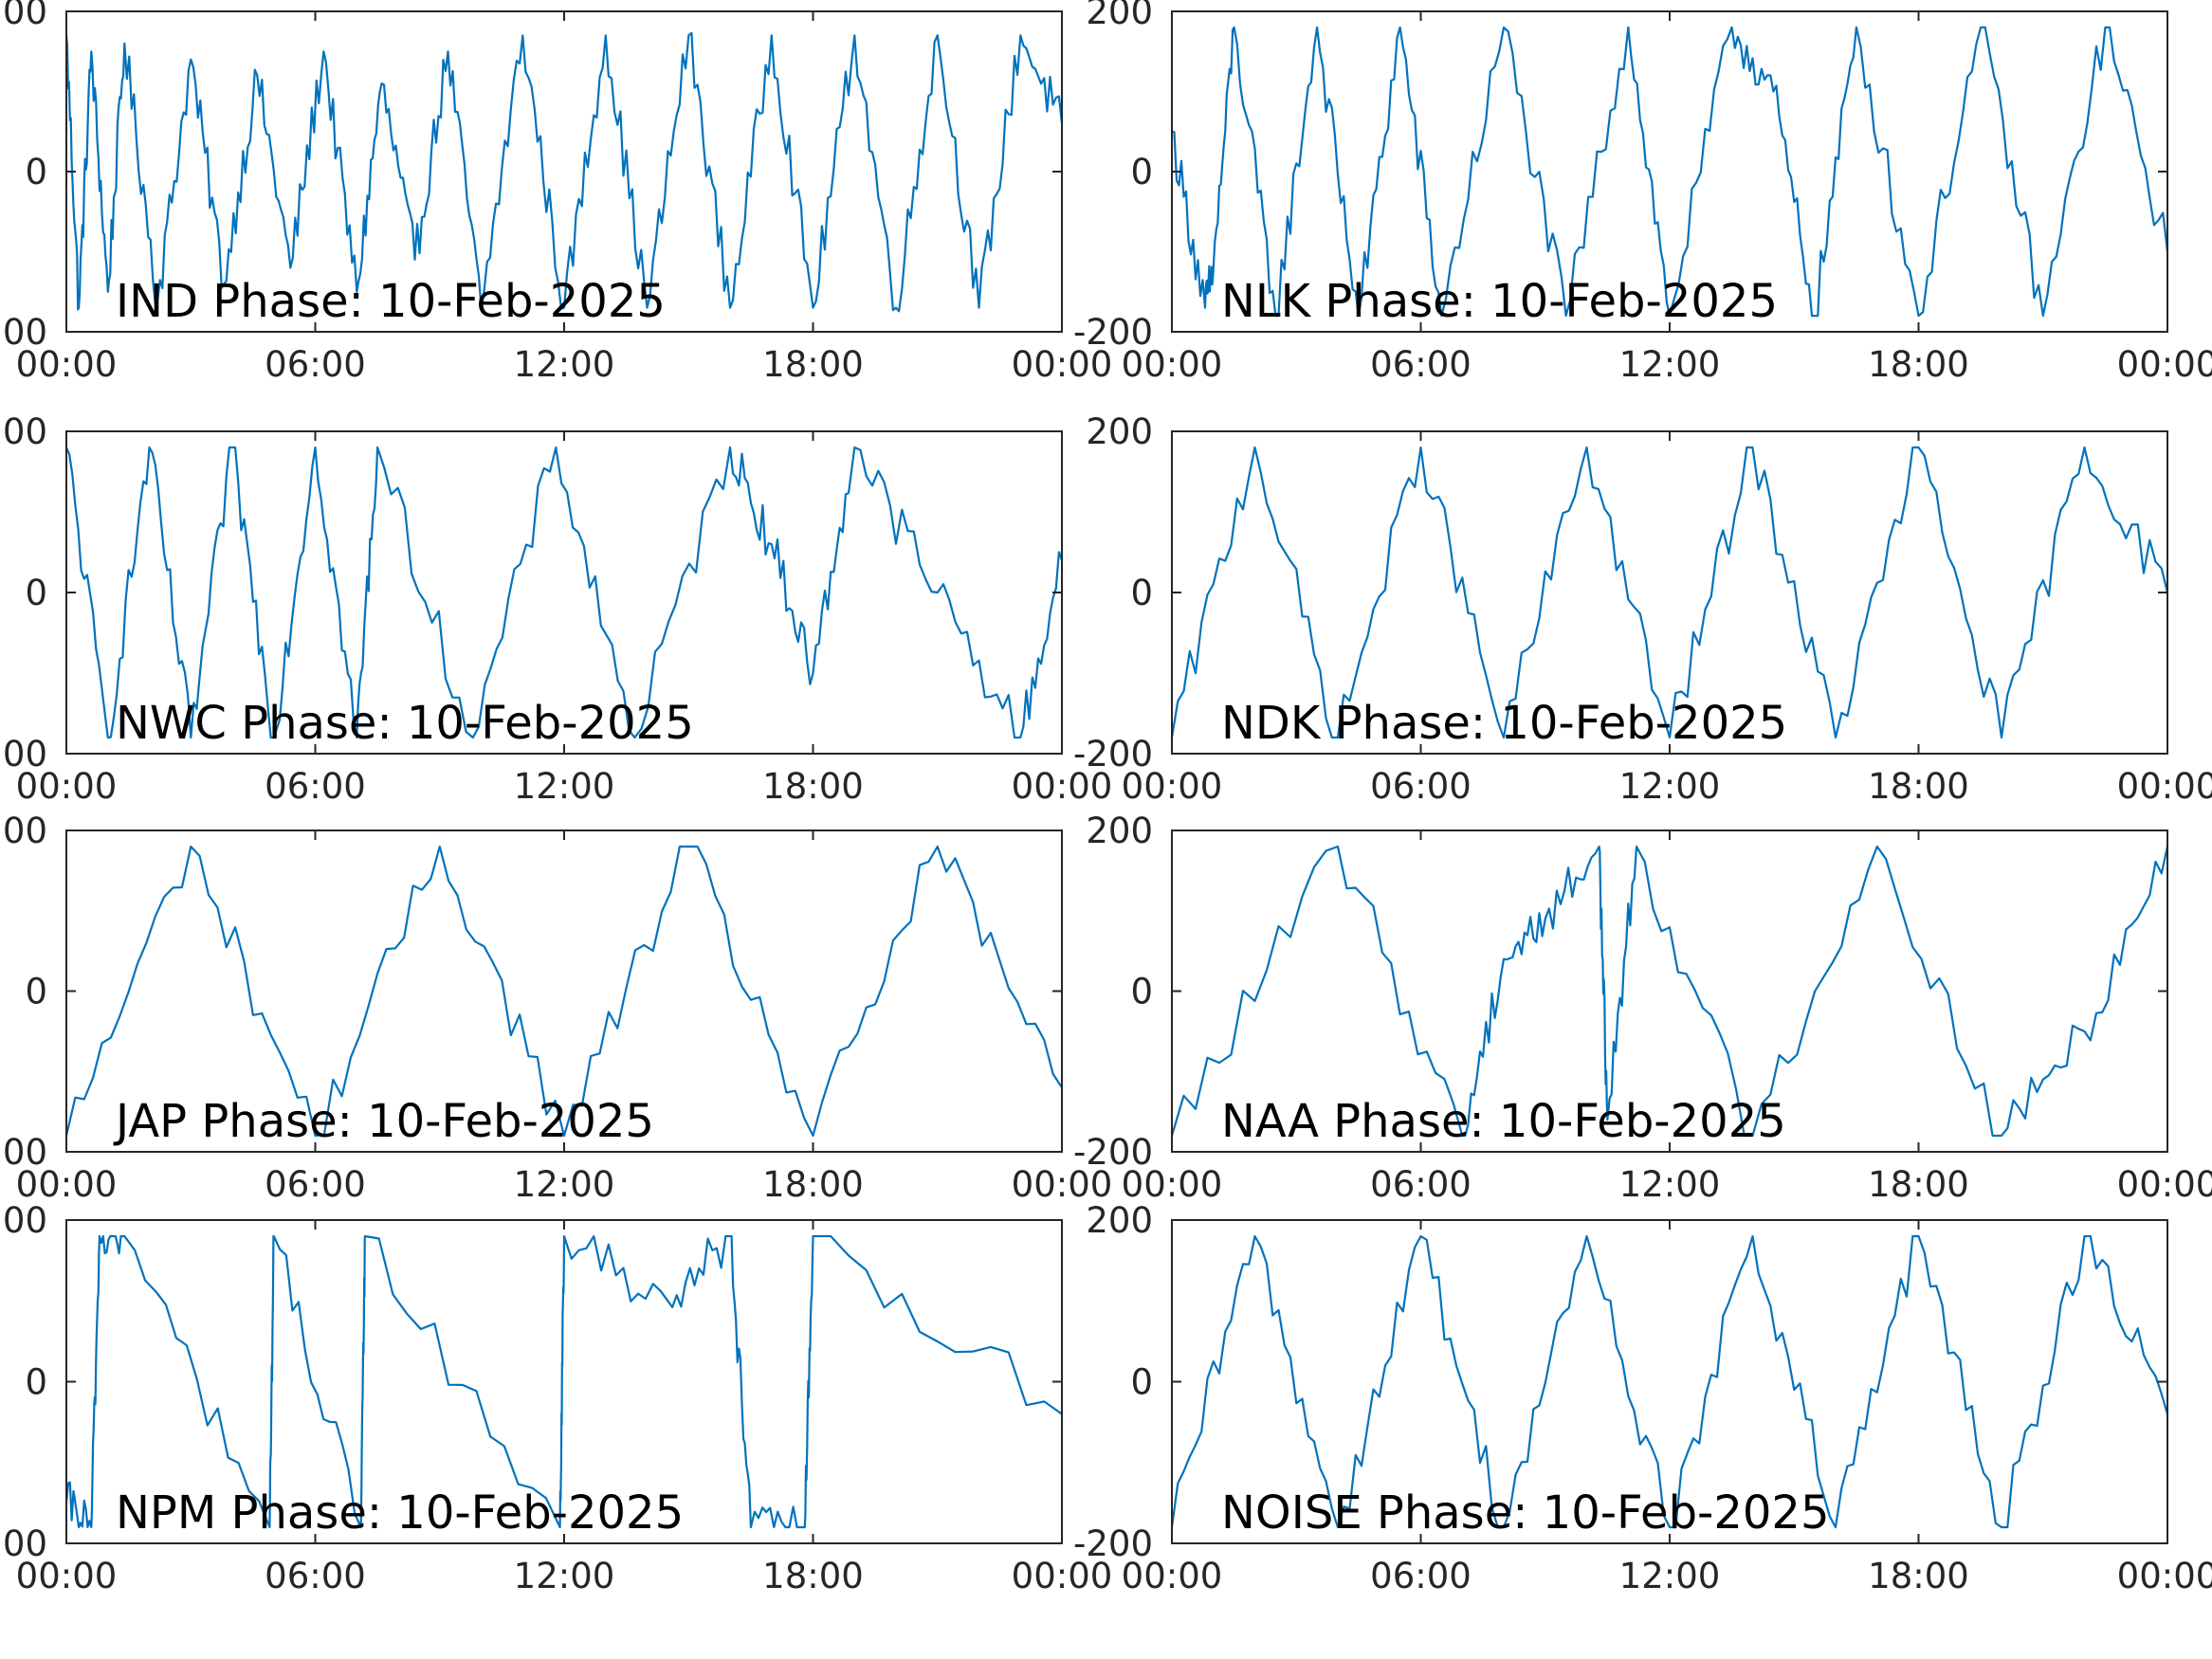  Describe the element at coordinates (1499, 301) in the screenshot. I see `panel-annotation: NLK Phase: 10-Feb-2025` at that location.